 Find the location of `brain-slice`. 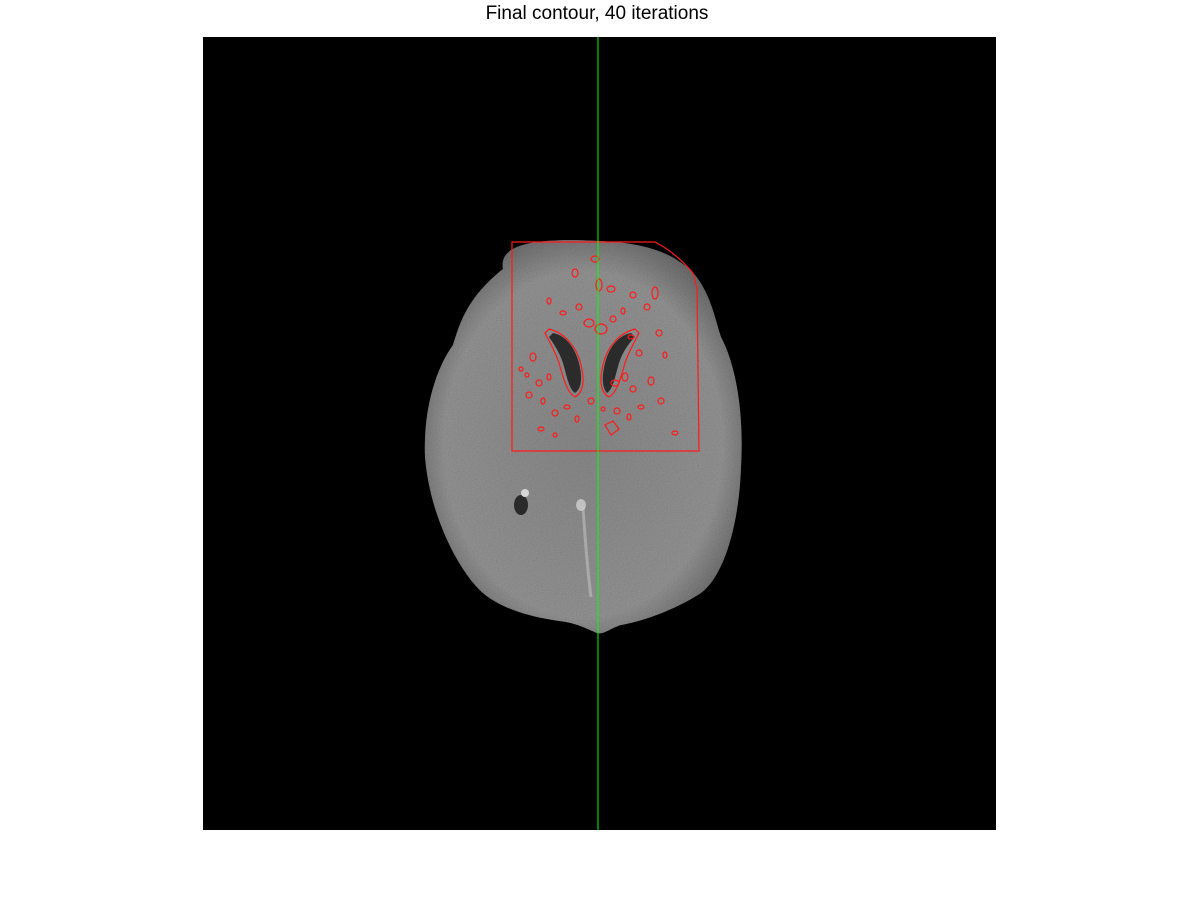

brain-slice is located at coordinates (583, 437).